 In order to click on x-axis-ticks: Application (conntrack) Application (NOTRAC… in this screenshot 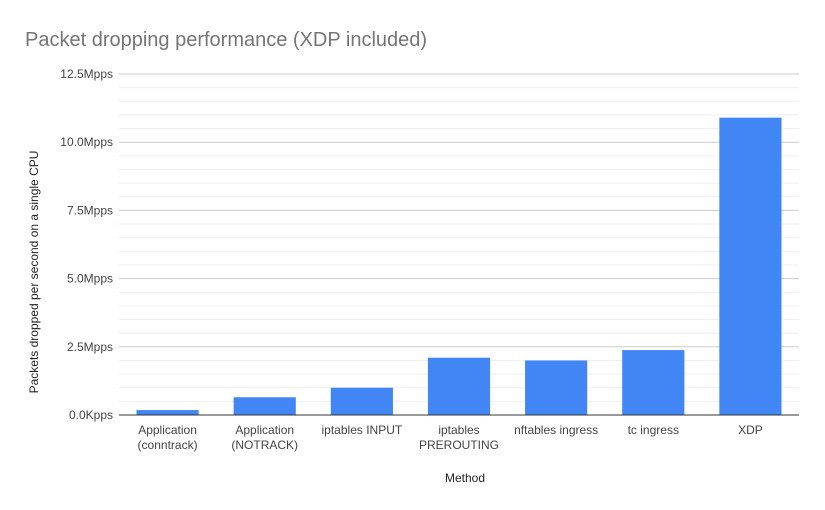, I will do `click(450, 437)`.